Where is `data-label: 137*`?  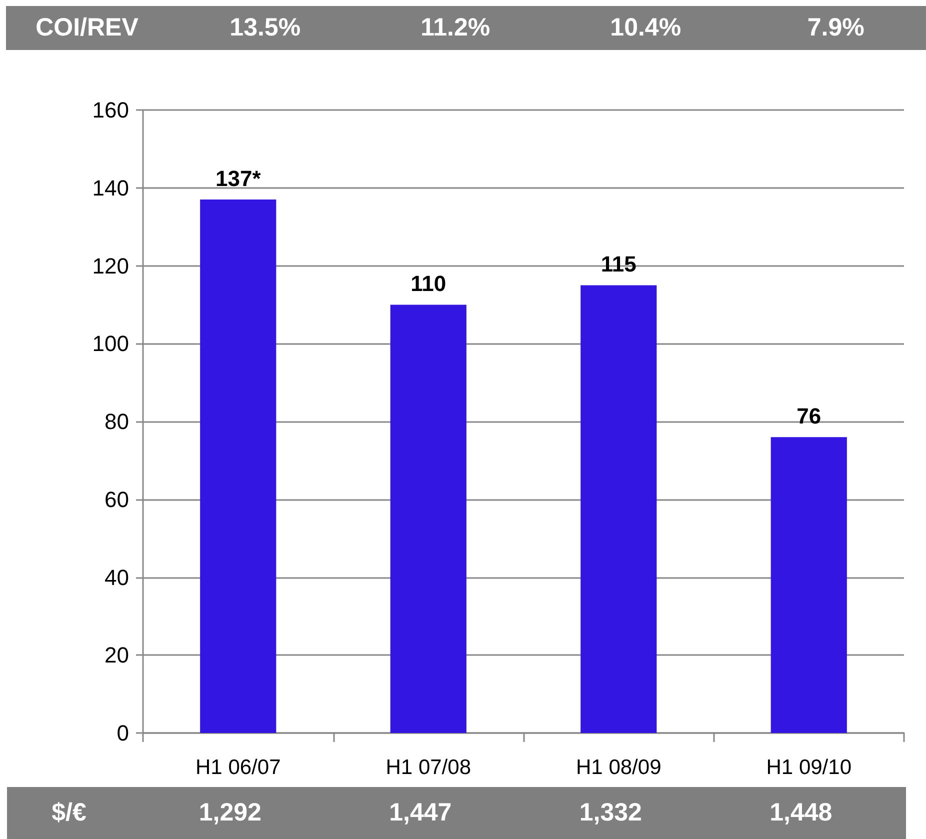
data-label: 137* is located at coordinates (238, 179).